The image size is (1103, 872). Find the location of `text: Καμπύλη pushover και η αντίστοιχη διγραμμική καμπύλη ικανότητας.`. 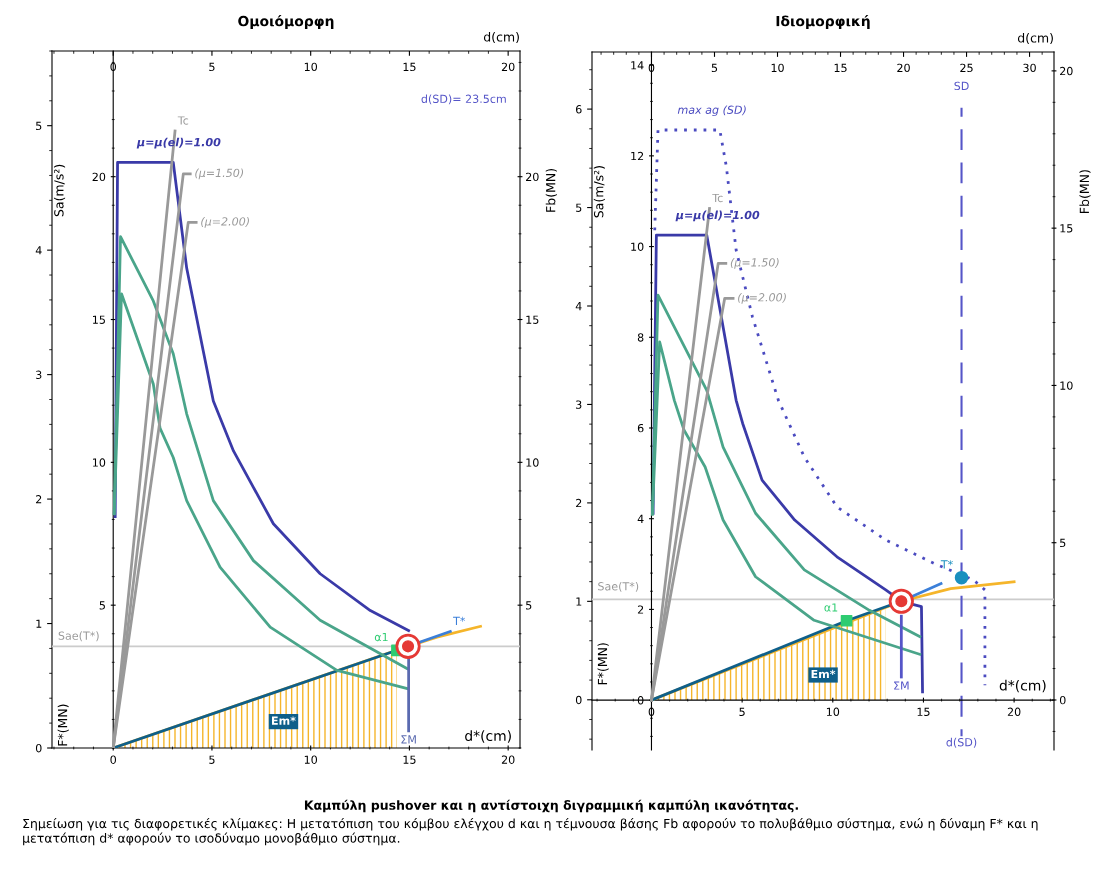

text: Καμπύλη pushover και η αντίστοιχη διγραμμική καμπύλη ικανότητας. is located at coordinates (551, 806).